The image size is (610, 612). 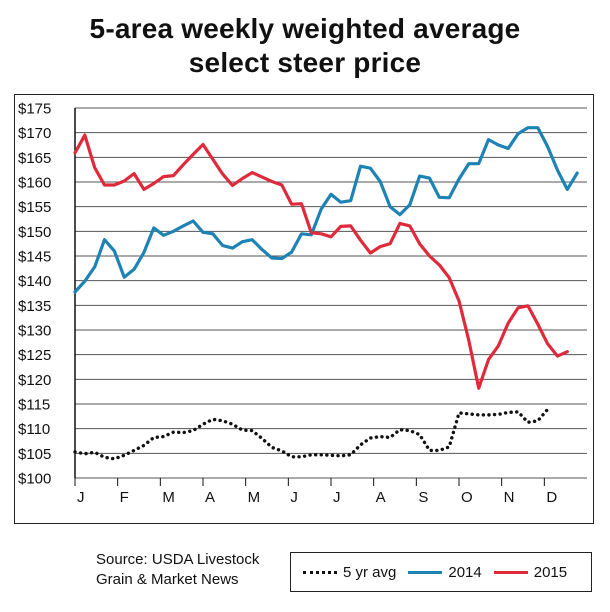 I want to click on legend-label-2015: 2015, so click(x=550, y=572).